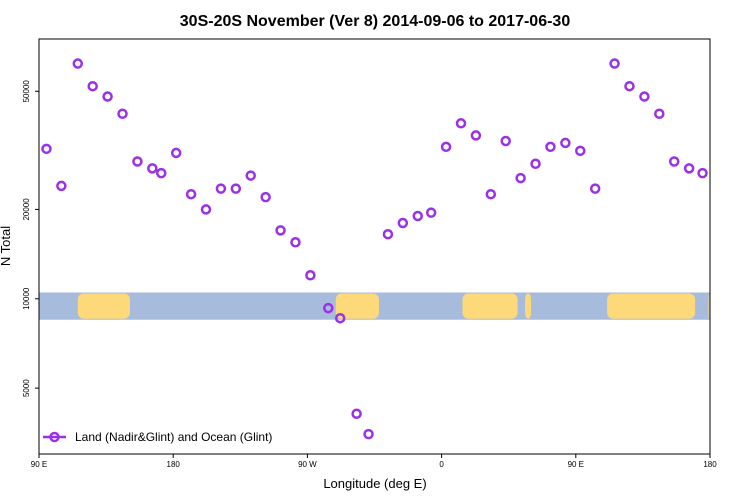 This screenshot has width=750, height=500. What do you see at coordinates (374, 461) in the screenshot?
I see `x-axis: 90 E 180 90 W 0 90 E 180` at bounding box center [374, 461].